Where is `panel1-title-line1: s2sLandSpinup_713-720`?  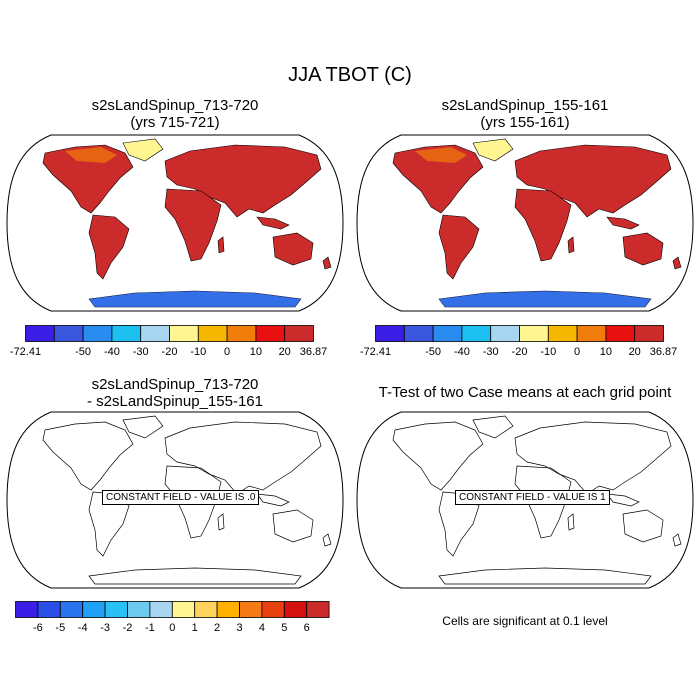 panel1-title-line1: s2sLandSpinup_713-720 is located at coordinates (175, 105).